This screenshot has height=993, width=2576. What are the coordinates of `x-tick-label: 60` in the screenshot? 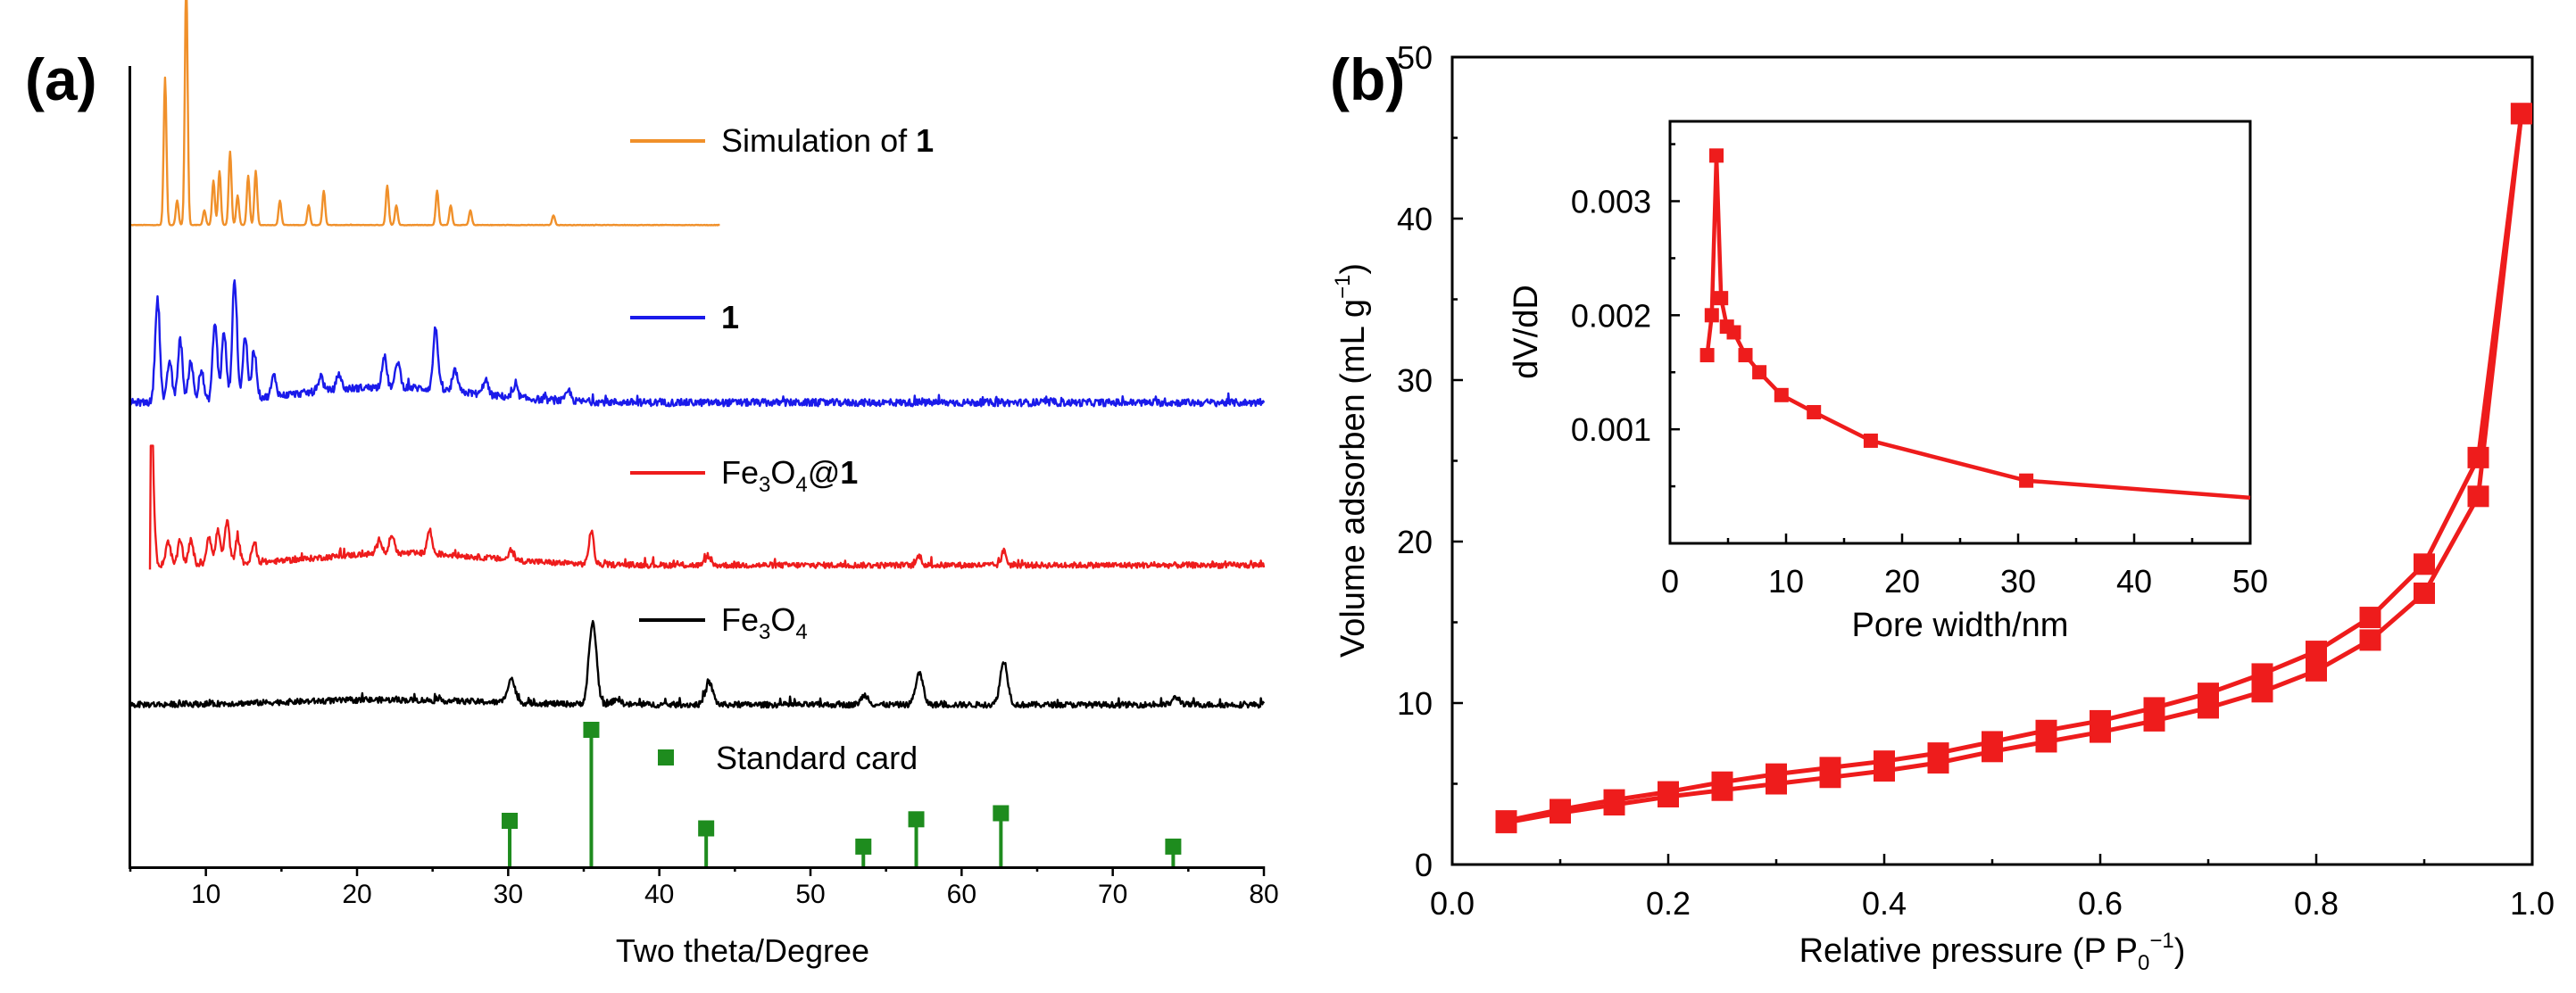 It's located at (962, 895).